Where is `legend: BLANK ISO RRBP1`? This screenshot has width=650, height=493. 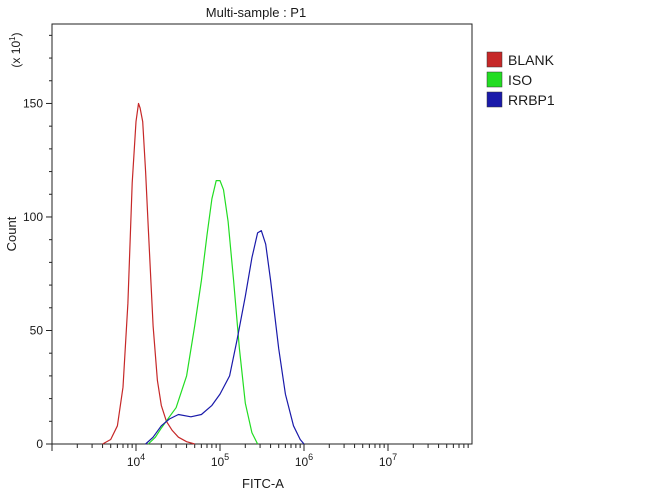
legend: BLANK ISO RRBP1 is located at coordinates (520, 79).